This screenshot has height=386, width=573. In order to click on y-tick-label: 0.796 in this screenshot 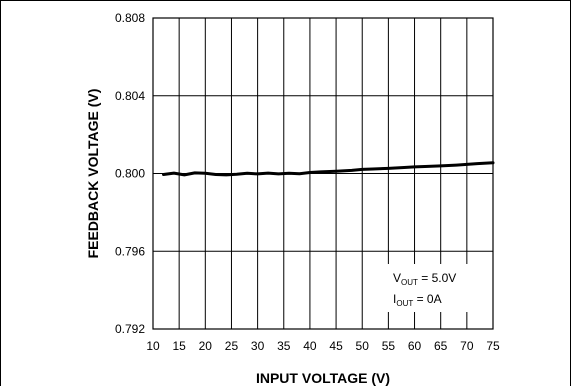, I will do `click(130, 251)`.